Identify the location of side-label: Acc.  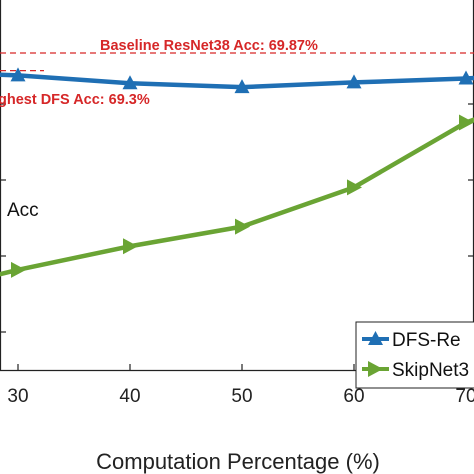
(23, 210).